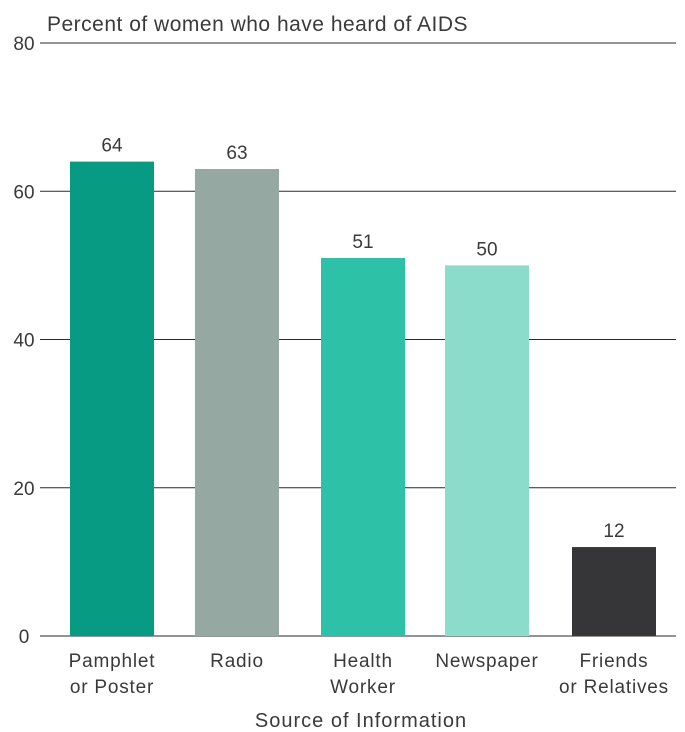 The height and width of the screenshot is (732, 685). I want to click on category-label: Health Worker, so click(363, 674).